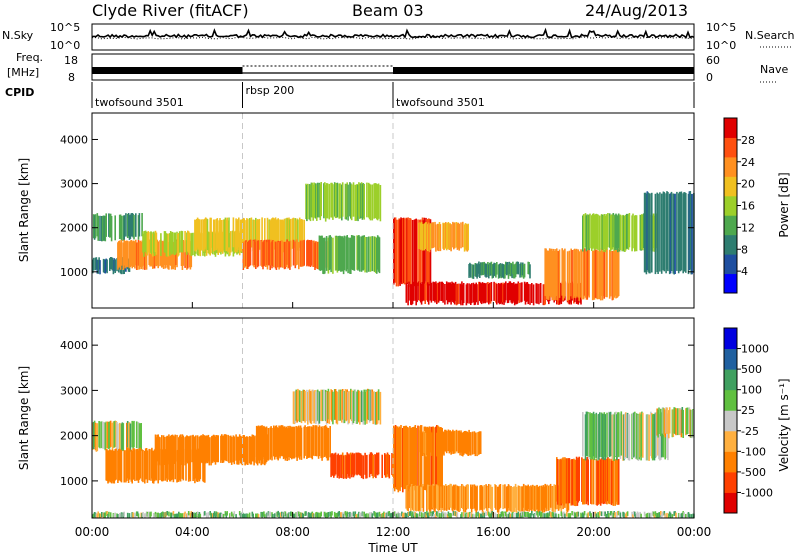 The image size is (800, 554). What do you see at coordinates (393, 38) in the screenshot?
I see `nsearch-trace` at bounding box center [393, 38].